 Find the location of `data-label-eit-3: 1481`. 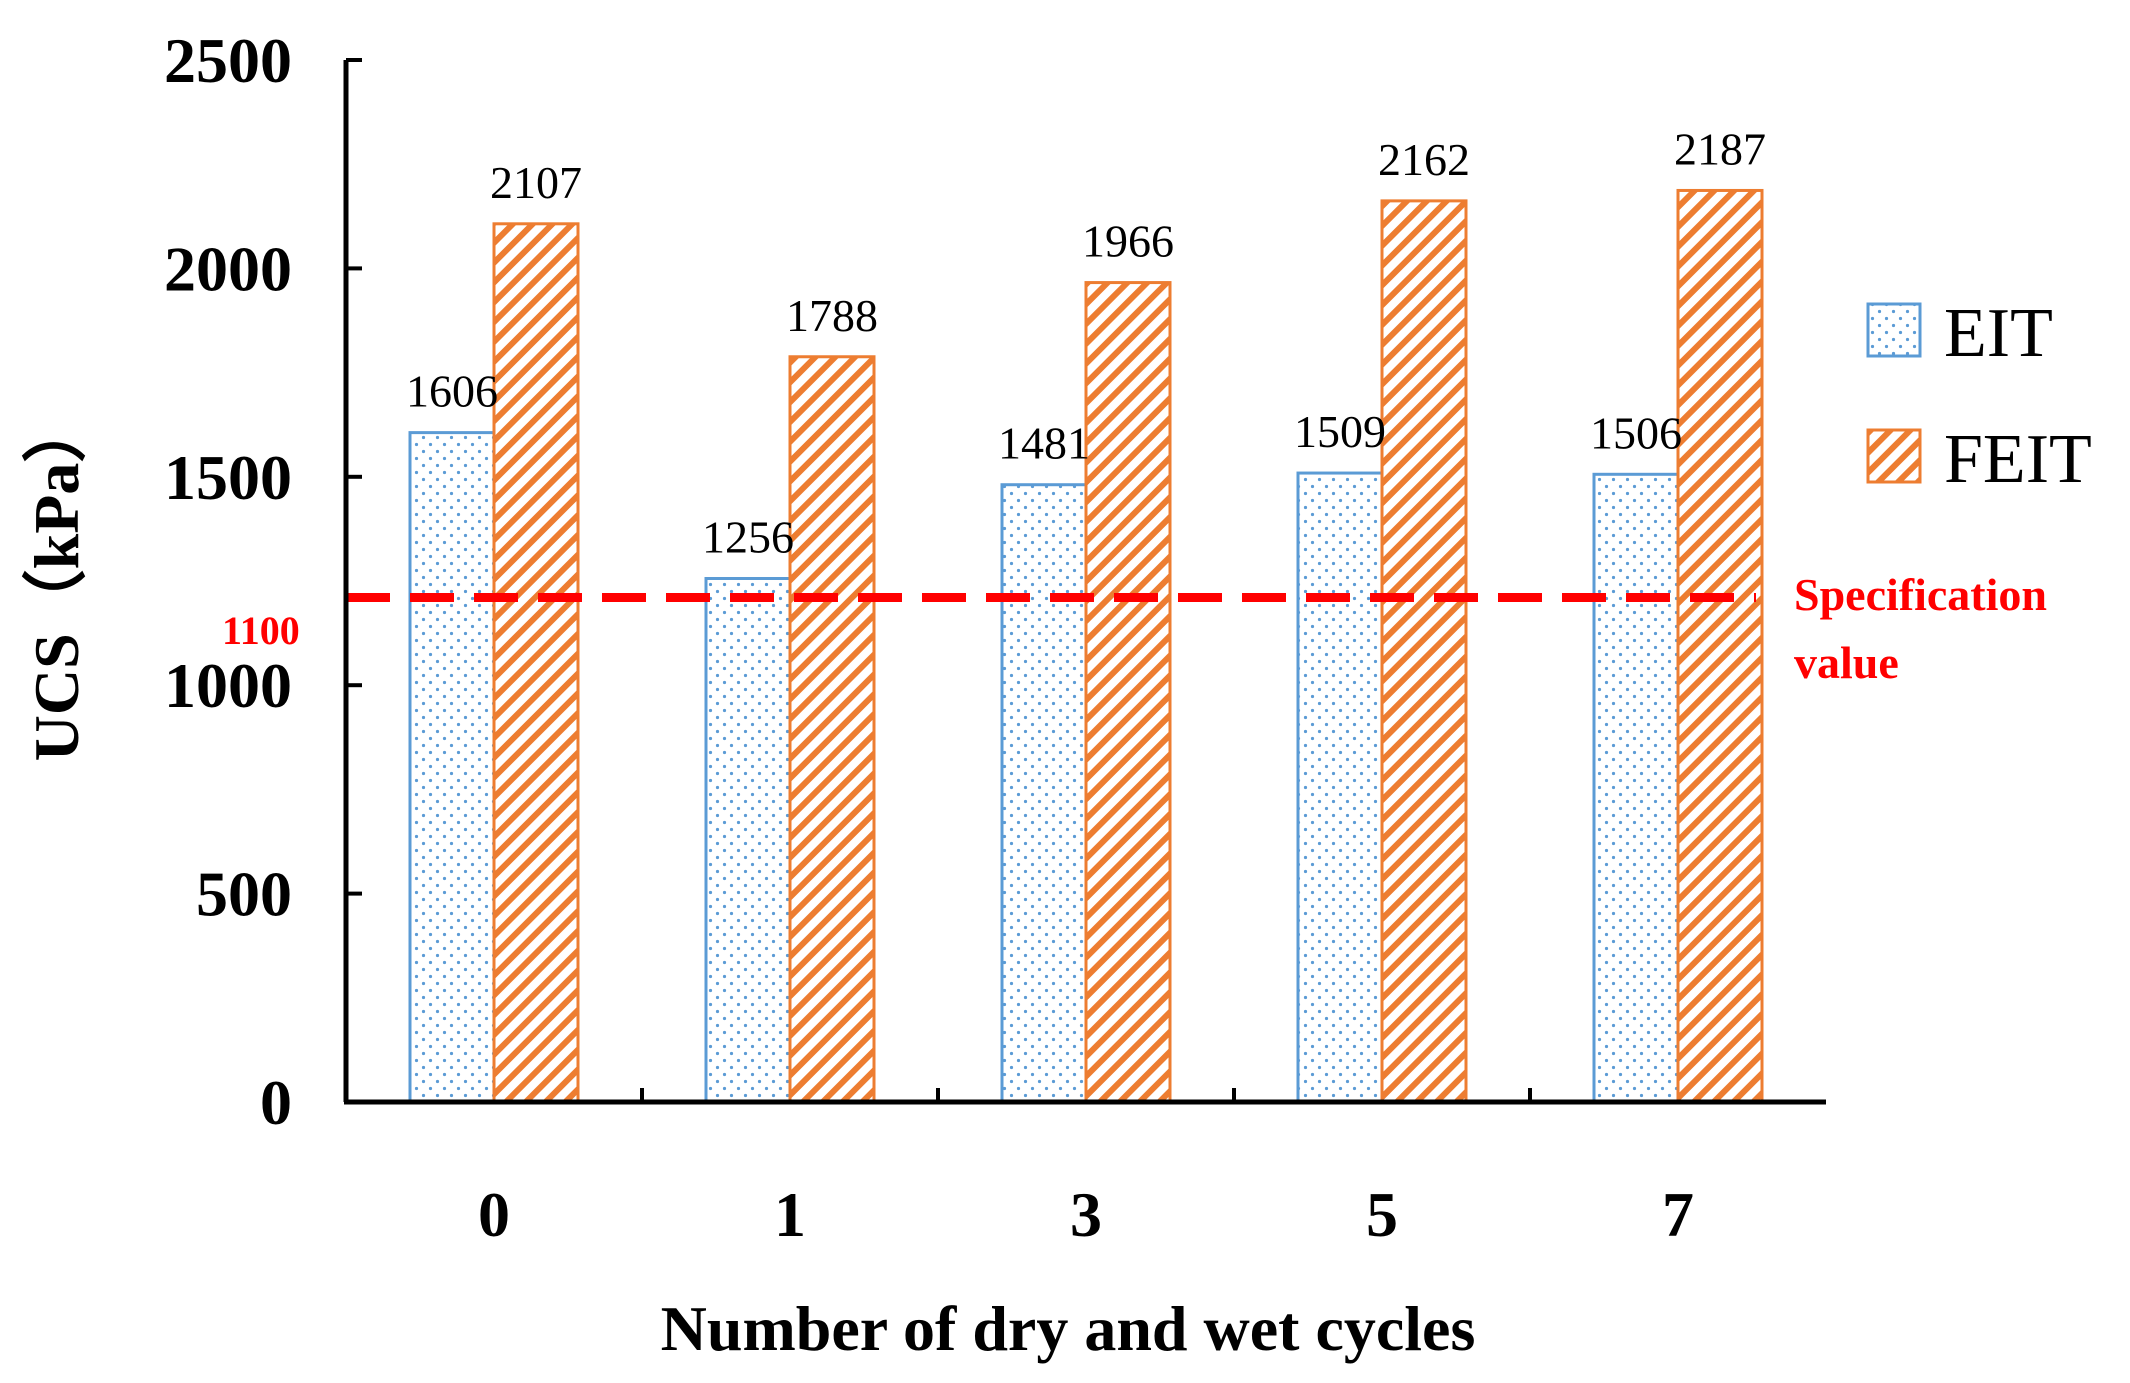

data-label-eit-3: 1481 is located at coordinates (1044, 443).